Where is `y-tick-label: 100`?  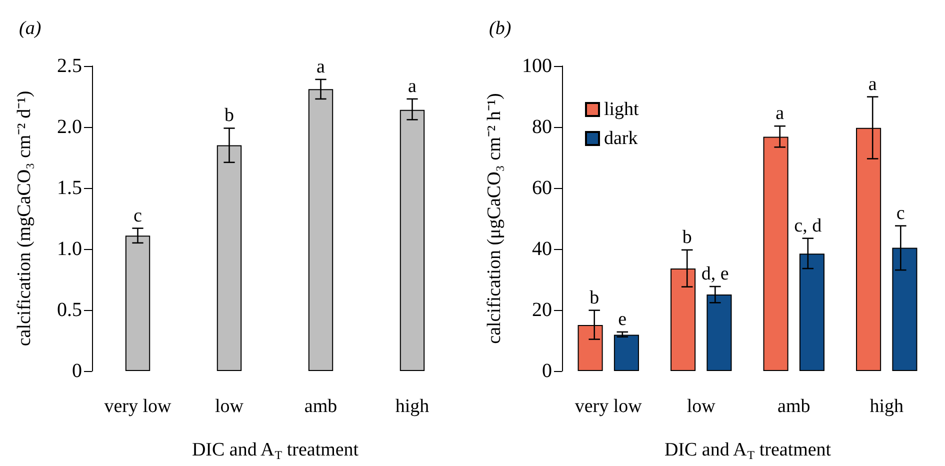
y-tick-label: 100 is located at coordinates (537, 66).